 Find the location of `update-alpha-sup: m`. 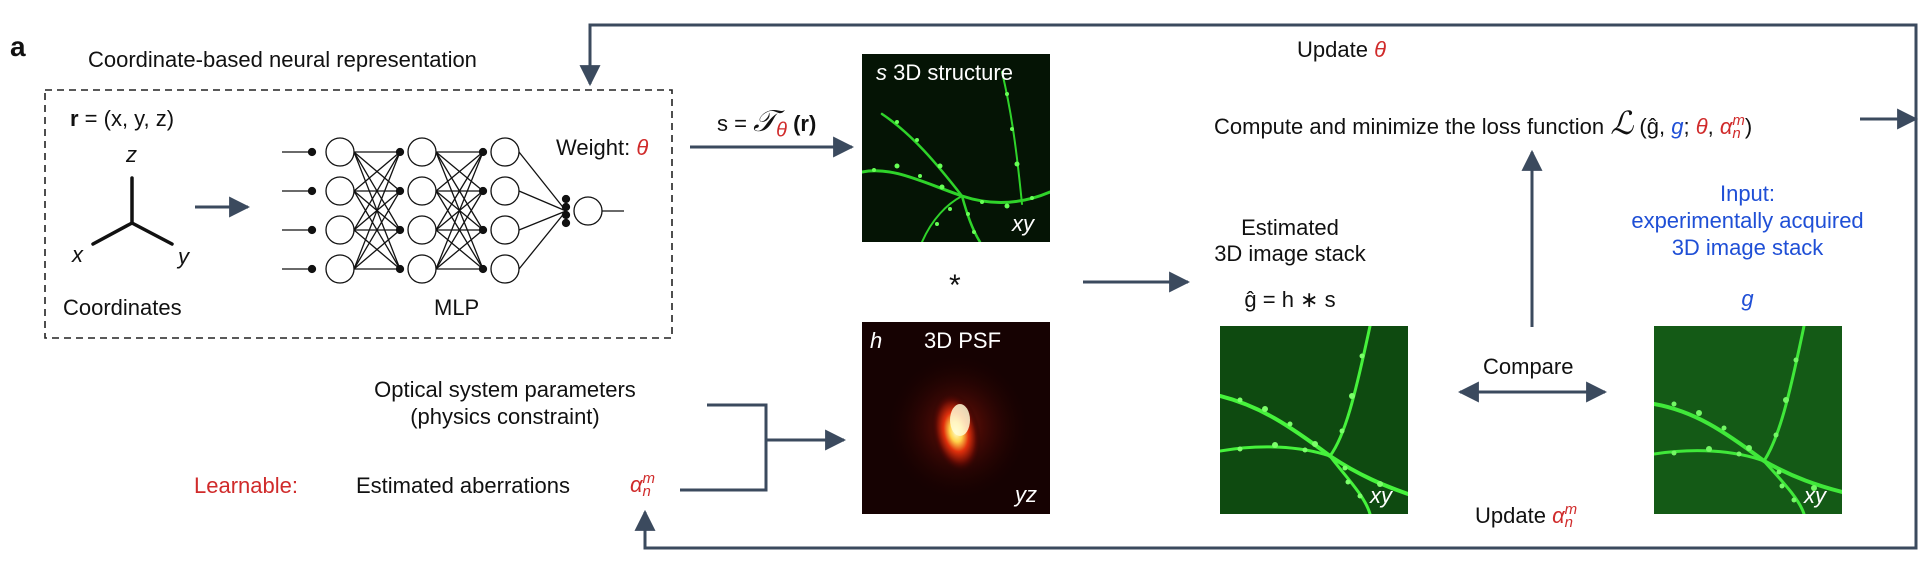

update-alpha-sup: m is located at coordinates (1571, 510).